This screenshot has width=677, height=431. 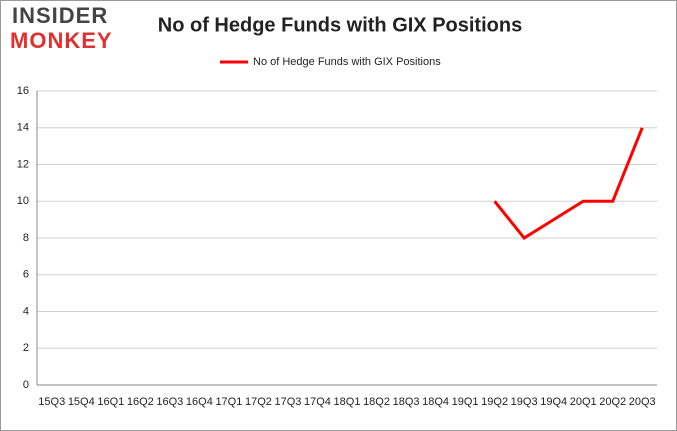 What do you see at coordinates (26, 311) in the screenshot?
I see `y-tick-label: 4` at bounding box center [26, 311].